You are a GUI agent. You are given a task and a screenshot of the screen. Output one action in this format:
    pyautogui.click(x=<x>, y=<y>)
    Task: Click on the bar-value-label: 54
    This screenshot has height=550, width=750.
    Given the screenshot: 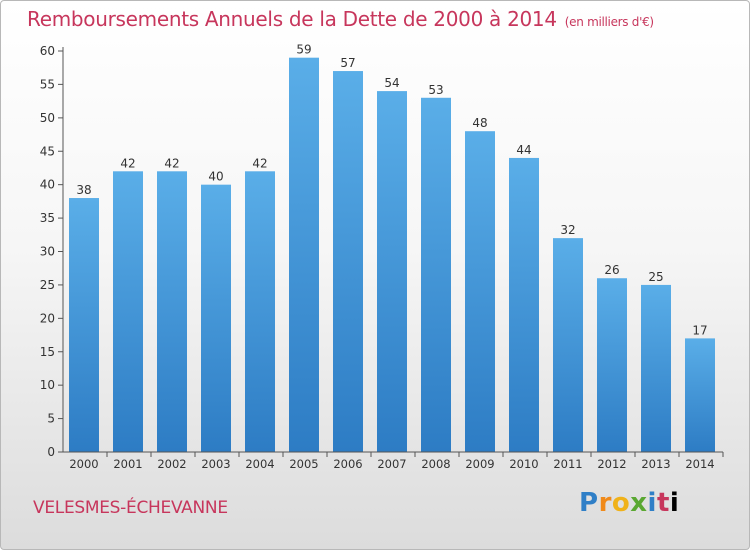 What is the action you would take?
    pyautogui.click(x=391, y=83)
    